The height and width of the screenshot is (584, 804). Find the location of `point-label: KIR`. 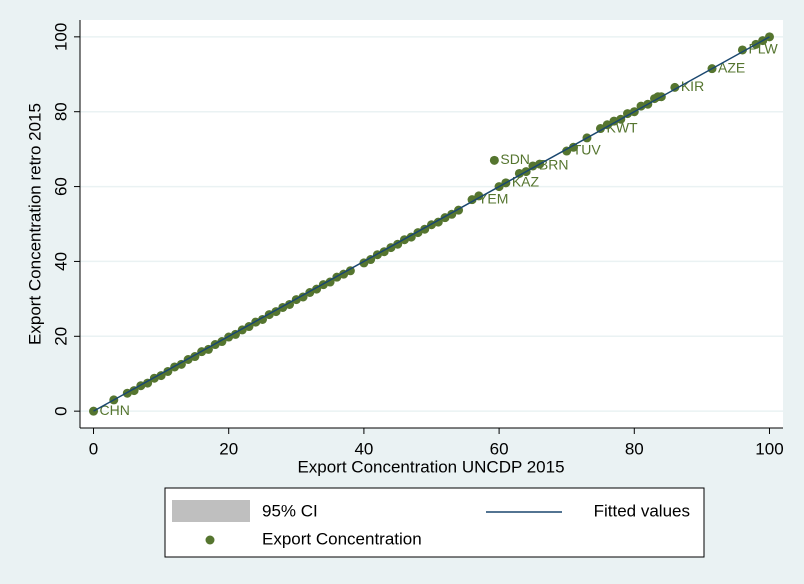

point-label: KIR is located at coordinates (692, 86).